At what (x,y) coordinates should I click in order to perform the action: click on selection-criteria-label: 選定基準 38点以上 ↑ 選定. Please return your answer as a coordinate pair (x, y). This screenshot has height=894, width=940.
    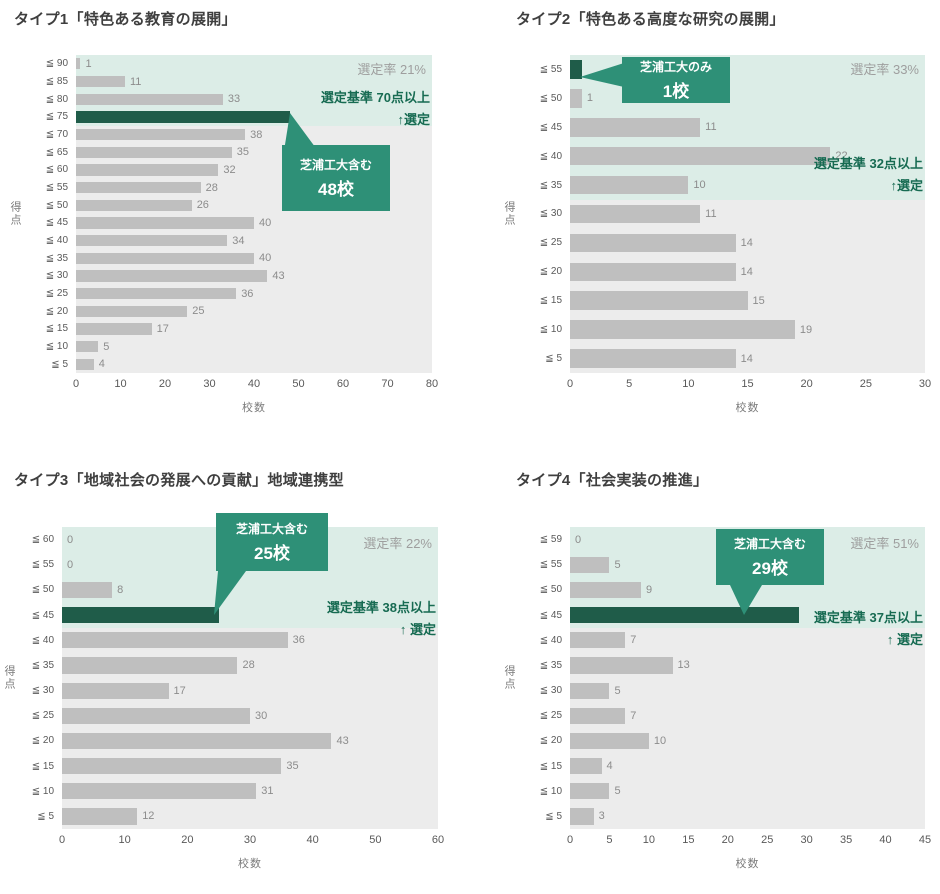
    Looking at the image, I should click on (381, 619).